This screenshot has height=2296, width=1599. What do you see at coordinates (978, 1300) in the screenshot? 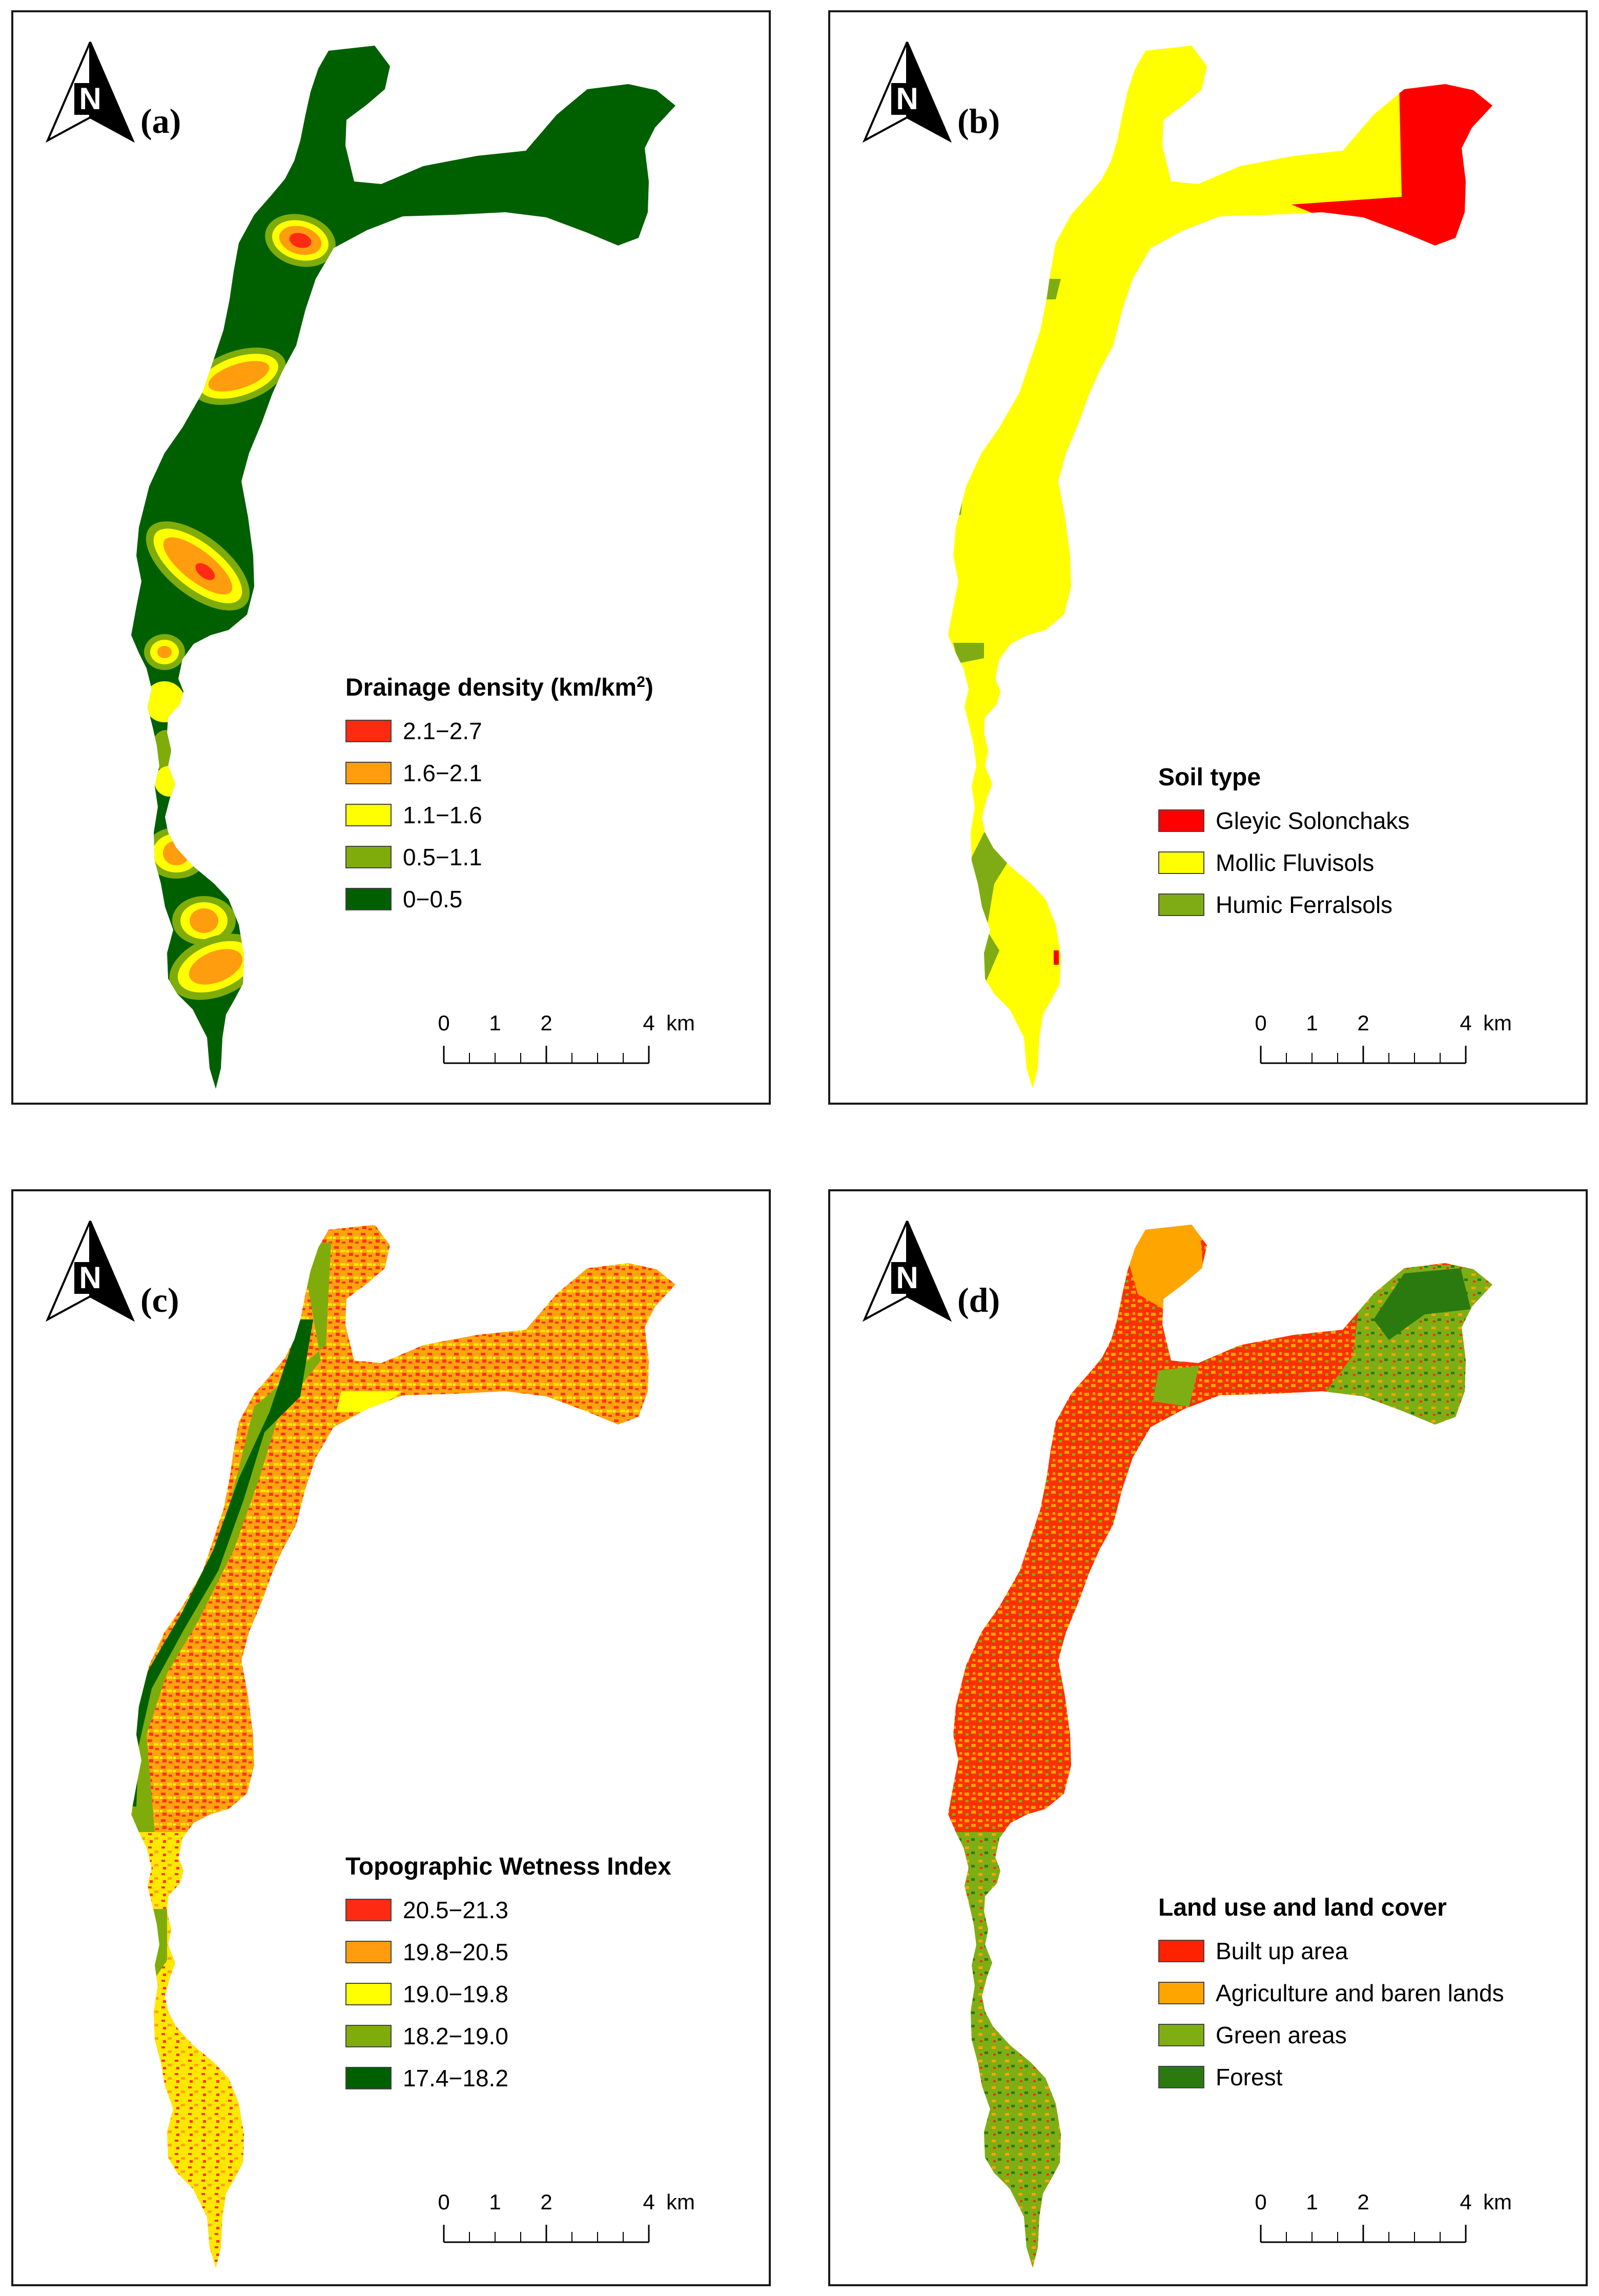
I see `panel-label: (d)` at bounding box center [978, 1300].